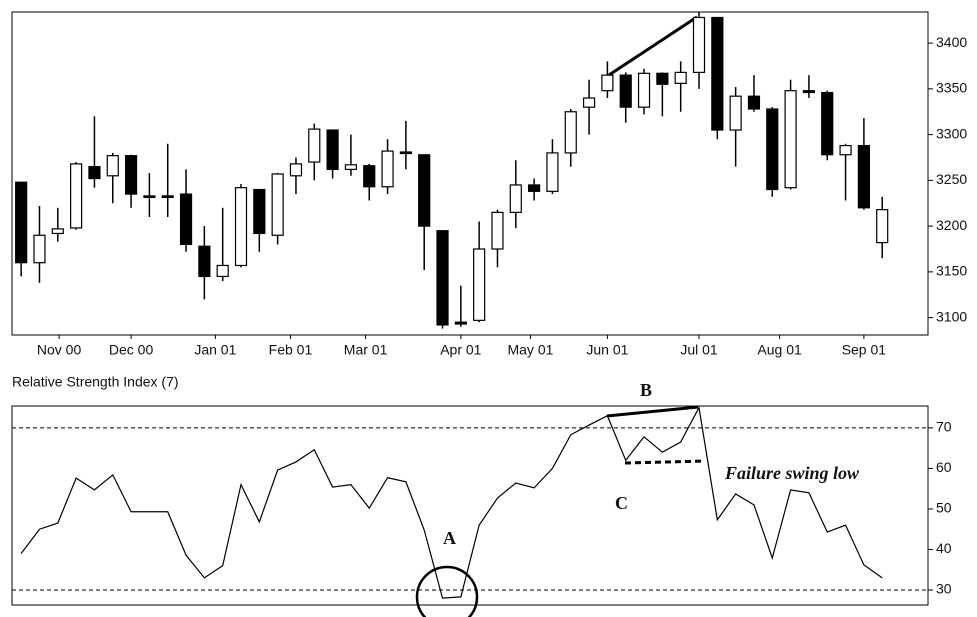  What do you see at coordinates (864, 350) in the screenshot?
I see `x-tick-label: Sep 01` at bounding box center [864, 350].